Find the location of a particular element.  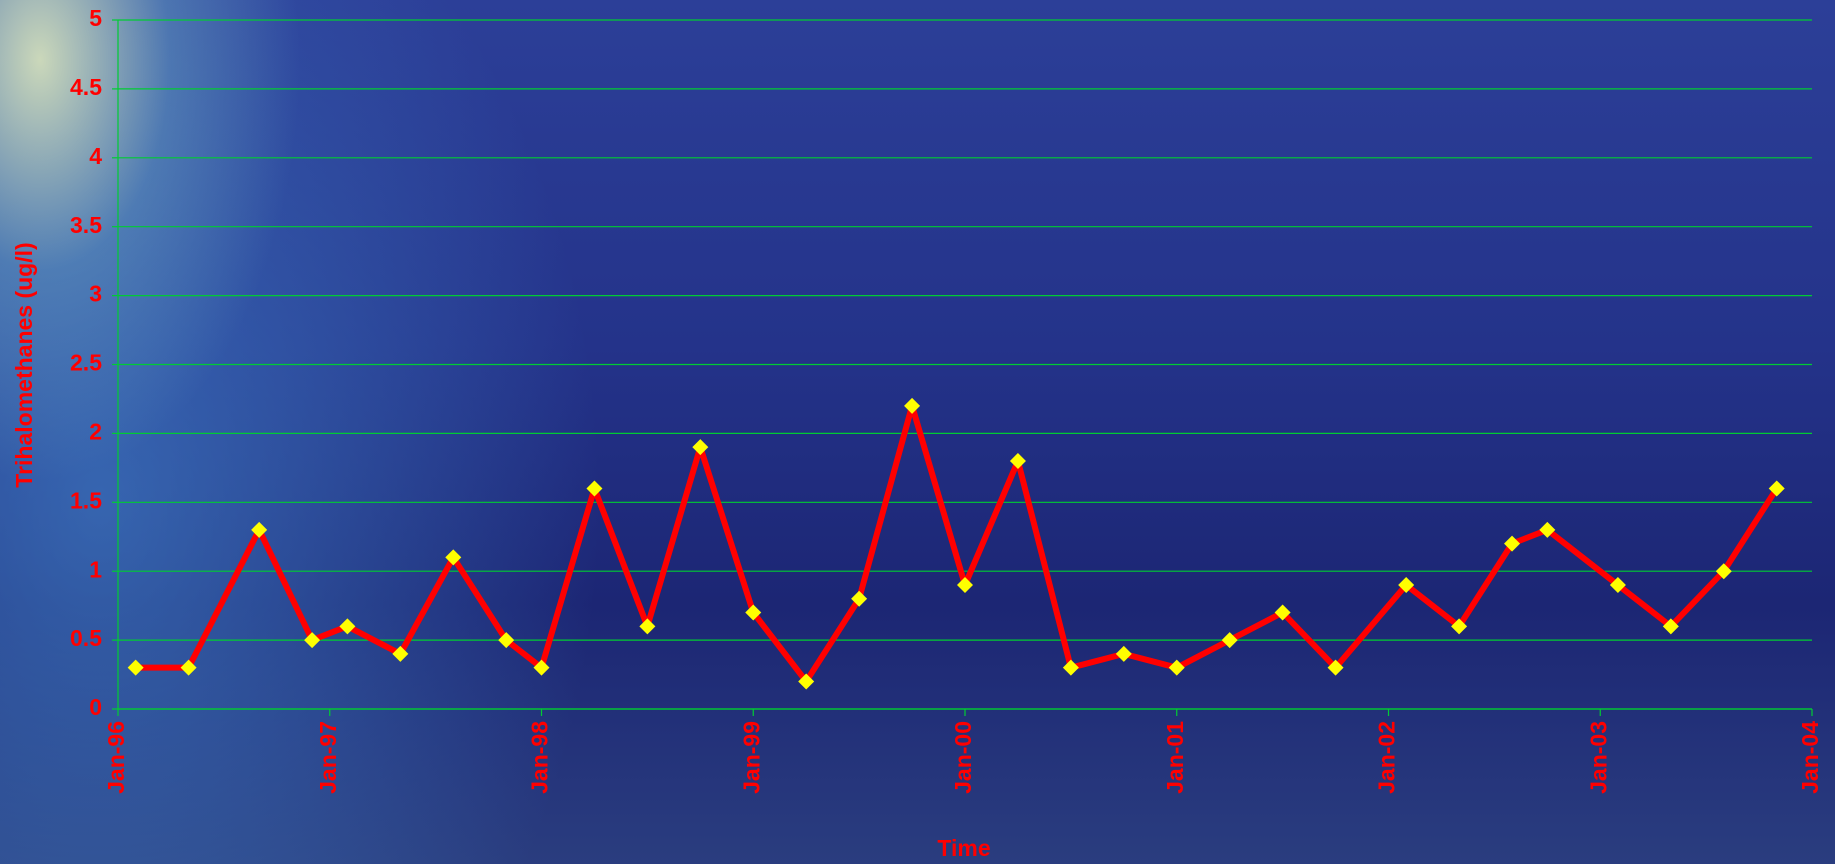

x-tick-label: Jan-97 is located at coordinates (328, 757).